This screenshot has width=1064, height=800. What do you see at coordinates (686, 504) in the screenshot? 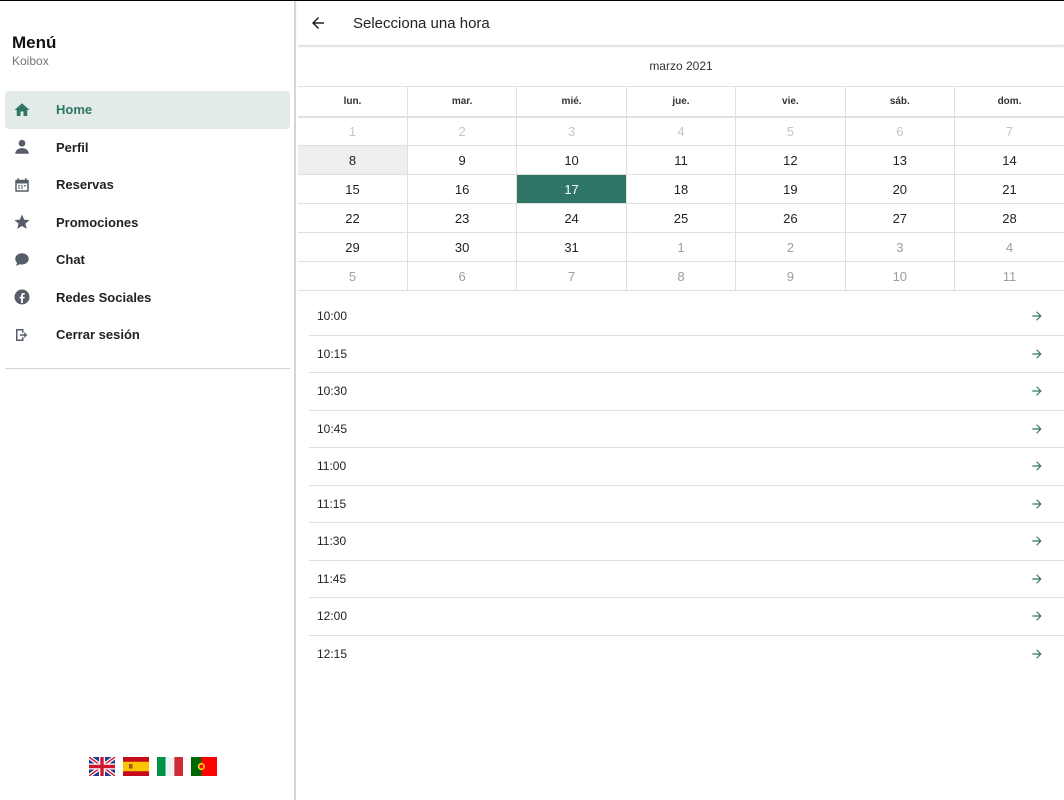
I see `time-slot: 11:15` at bounding box center [686, 504].